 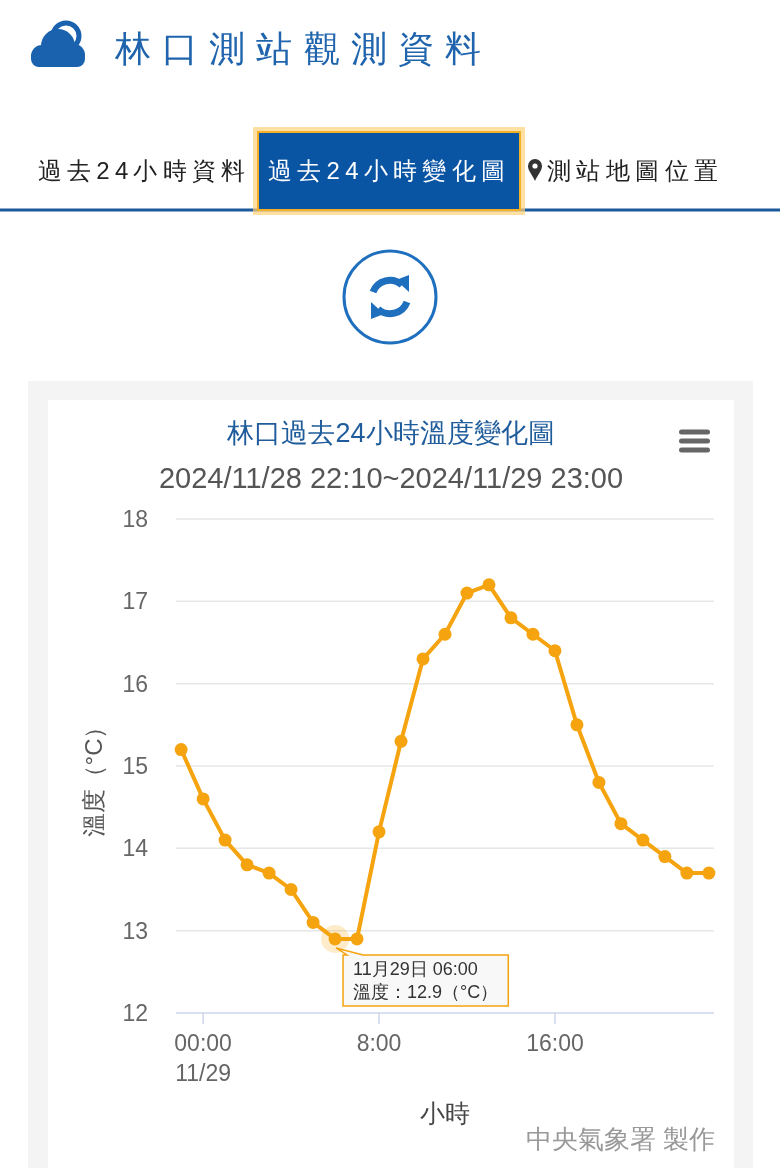 What do you see at coordinates (135, 848) in the screenshot?
I see `y-tick-label: 14` at bounding box center [135, 848].